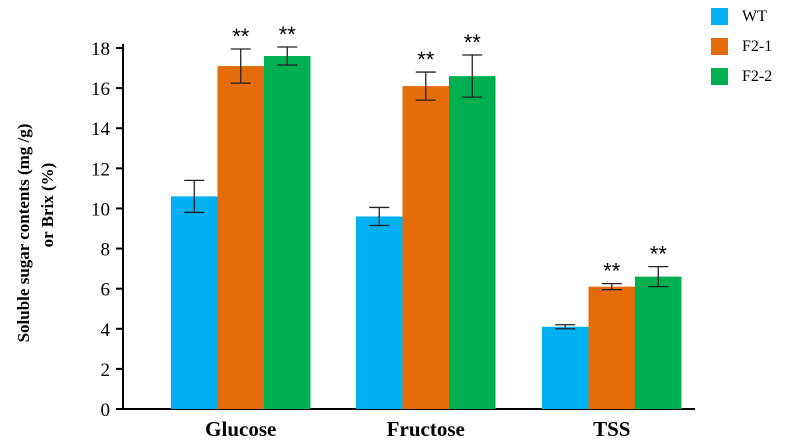 Image resolution: width=807 pixels, height=440 pixels. I want to click on y-axis-label-line-2: or Brix (%), so click(47, 205).